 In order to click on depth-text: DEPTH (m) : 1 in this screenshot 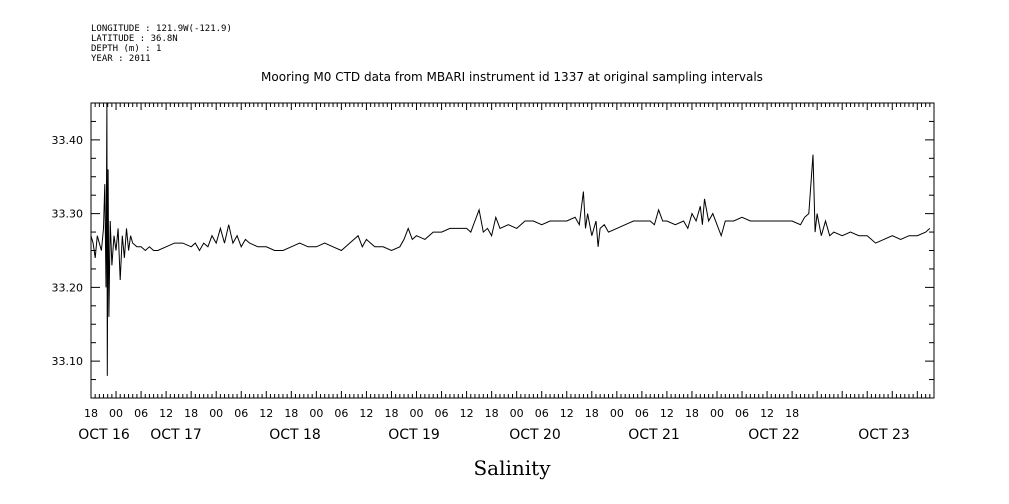, I will do `click(126, 49)`.